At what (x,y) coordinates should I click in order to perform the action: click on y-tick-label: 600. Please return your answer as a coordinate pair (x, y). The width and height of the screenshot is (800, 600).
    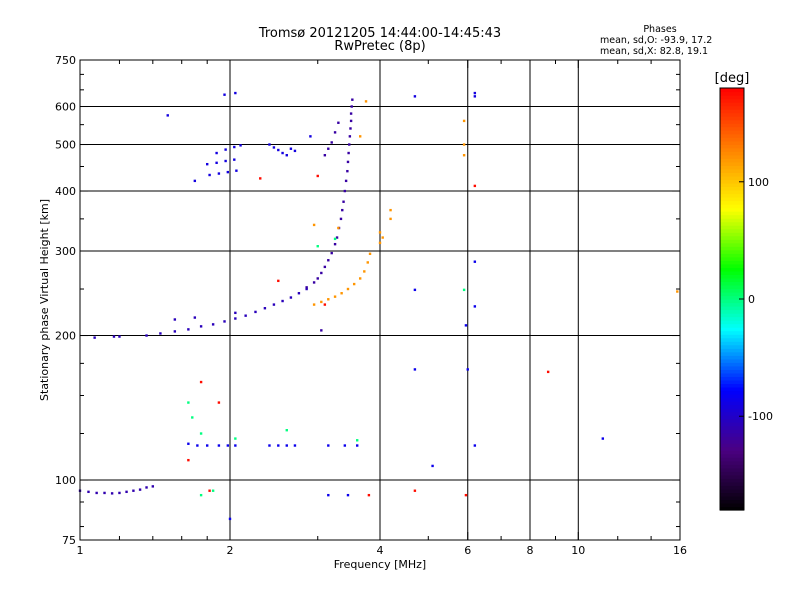
    Looking at the image, I should click on (65, 107).